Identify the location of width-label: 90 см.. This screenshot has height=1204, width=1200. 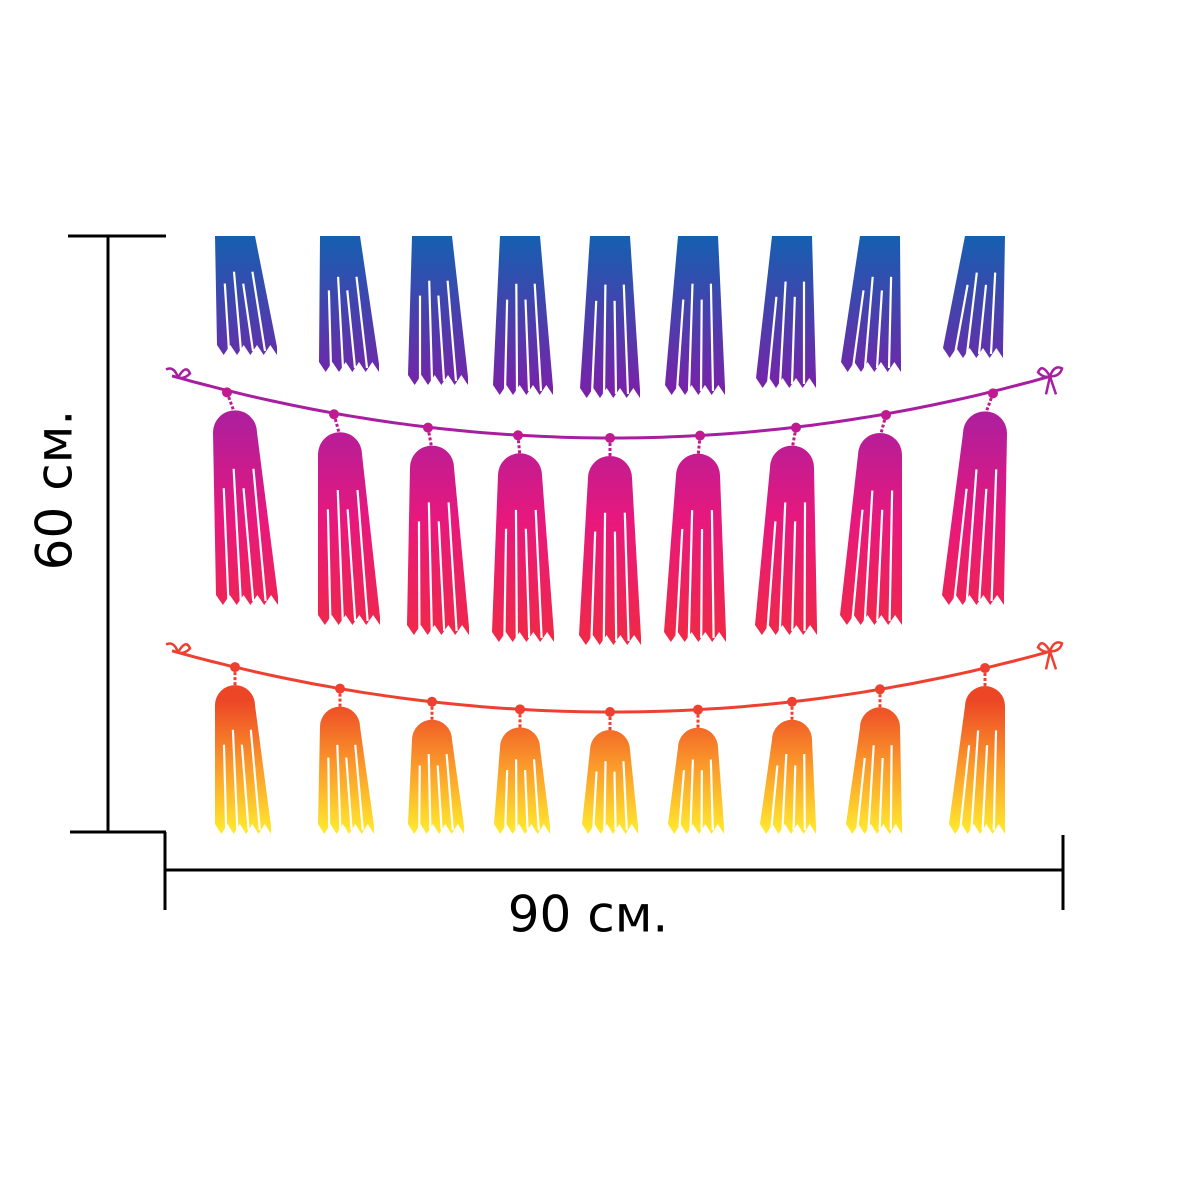
(588, 915).